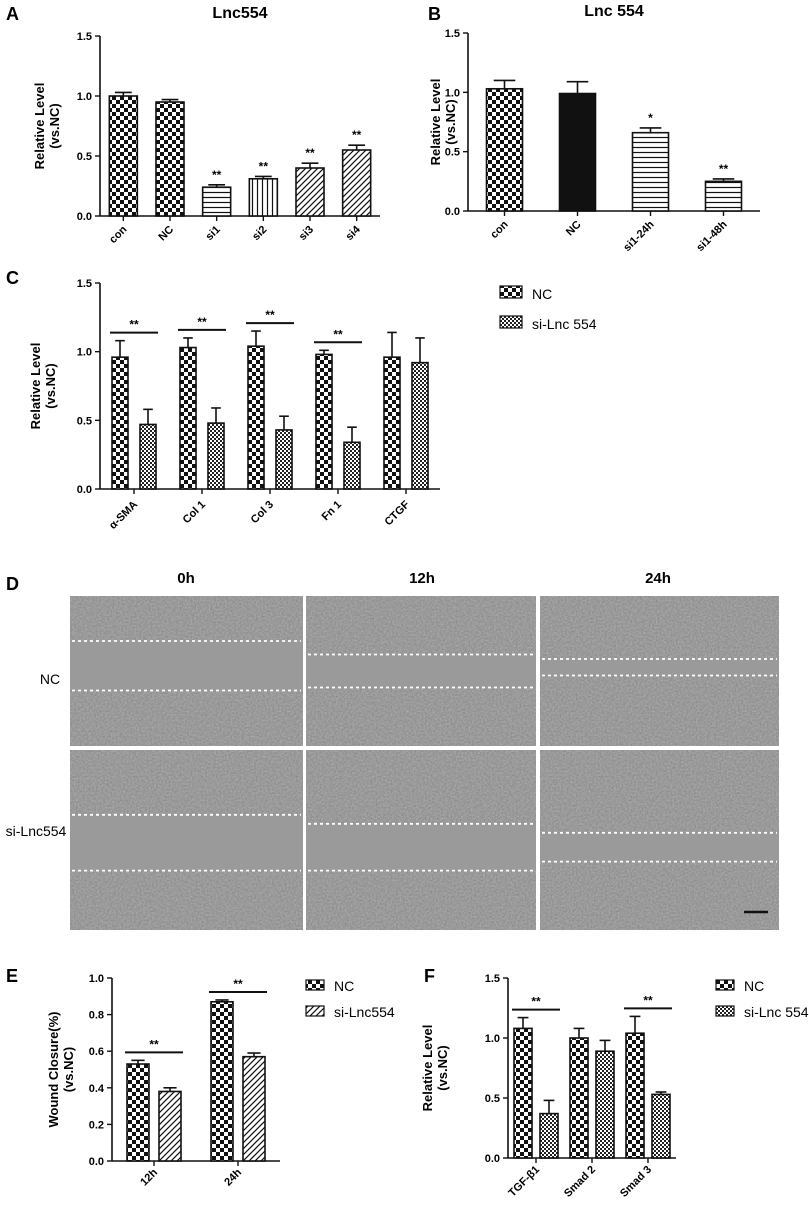 This screenshot has height=1212, width=809. What do you see at coordinates (614, 11) in the screenshot?
I see `chart-title: Lnc 554` at bounding box center [614, 11].